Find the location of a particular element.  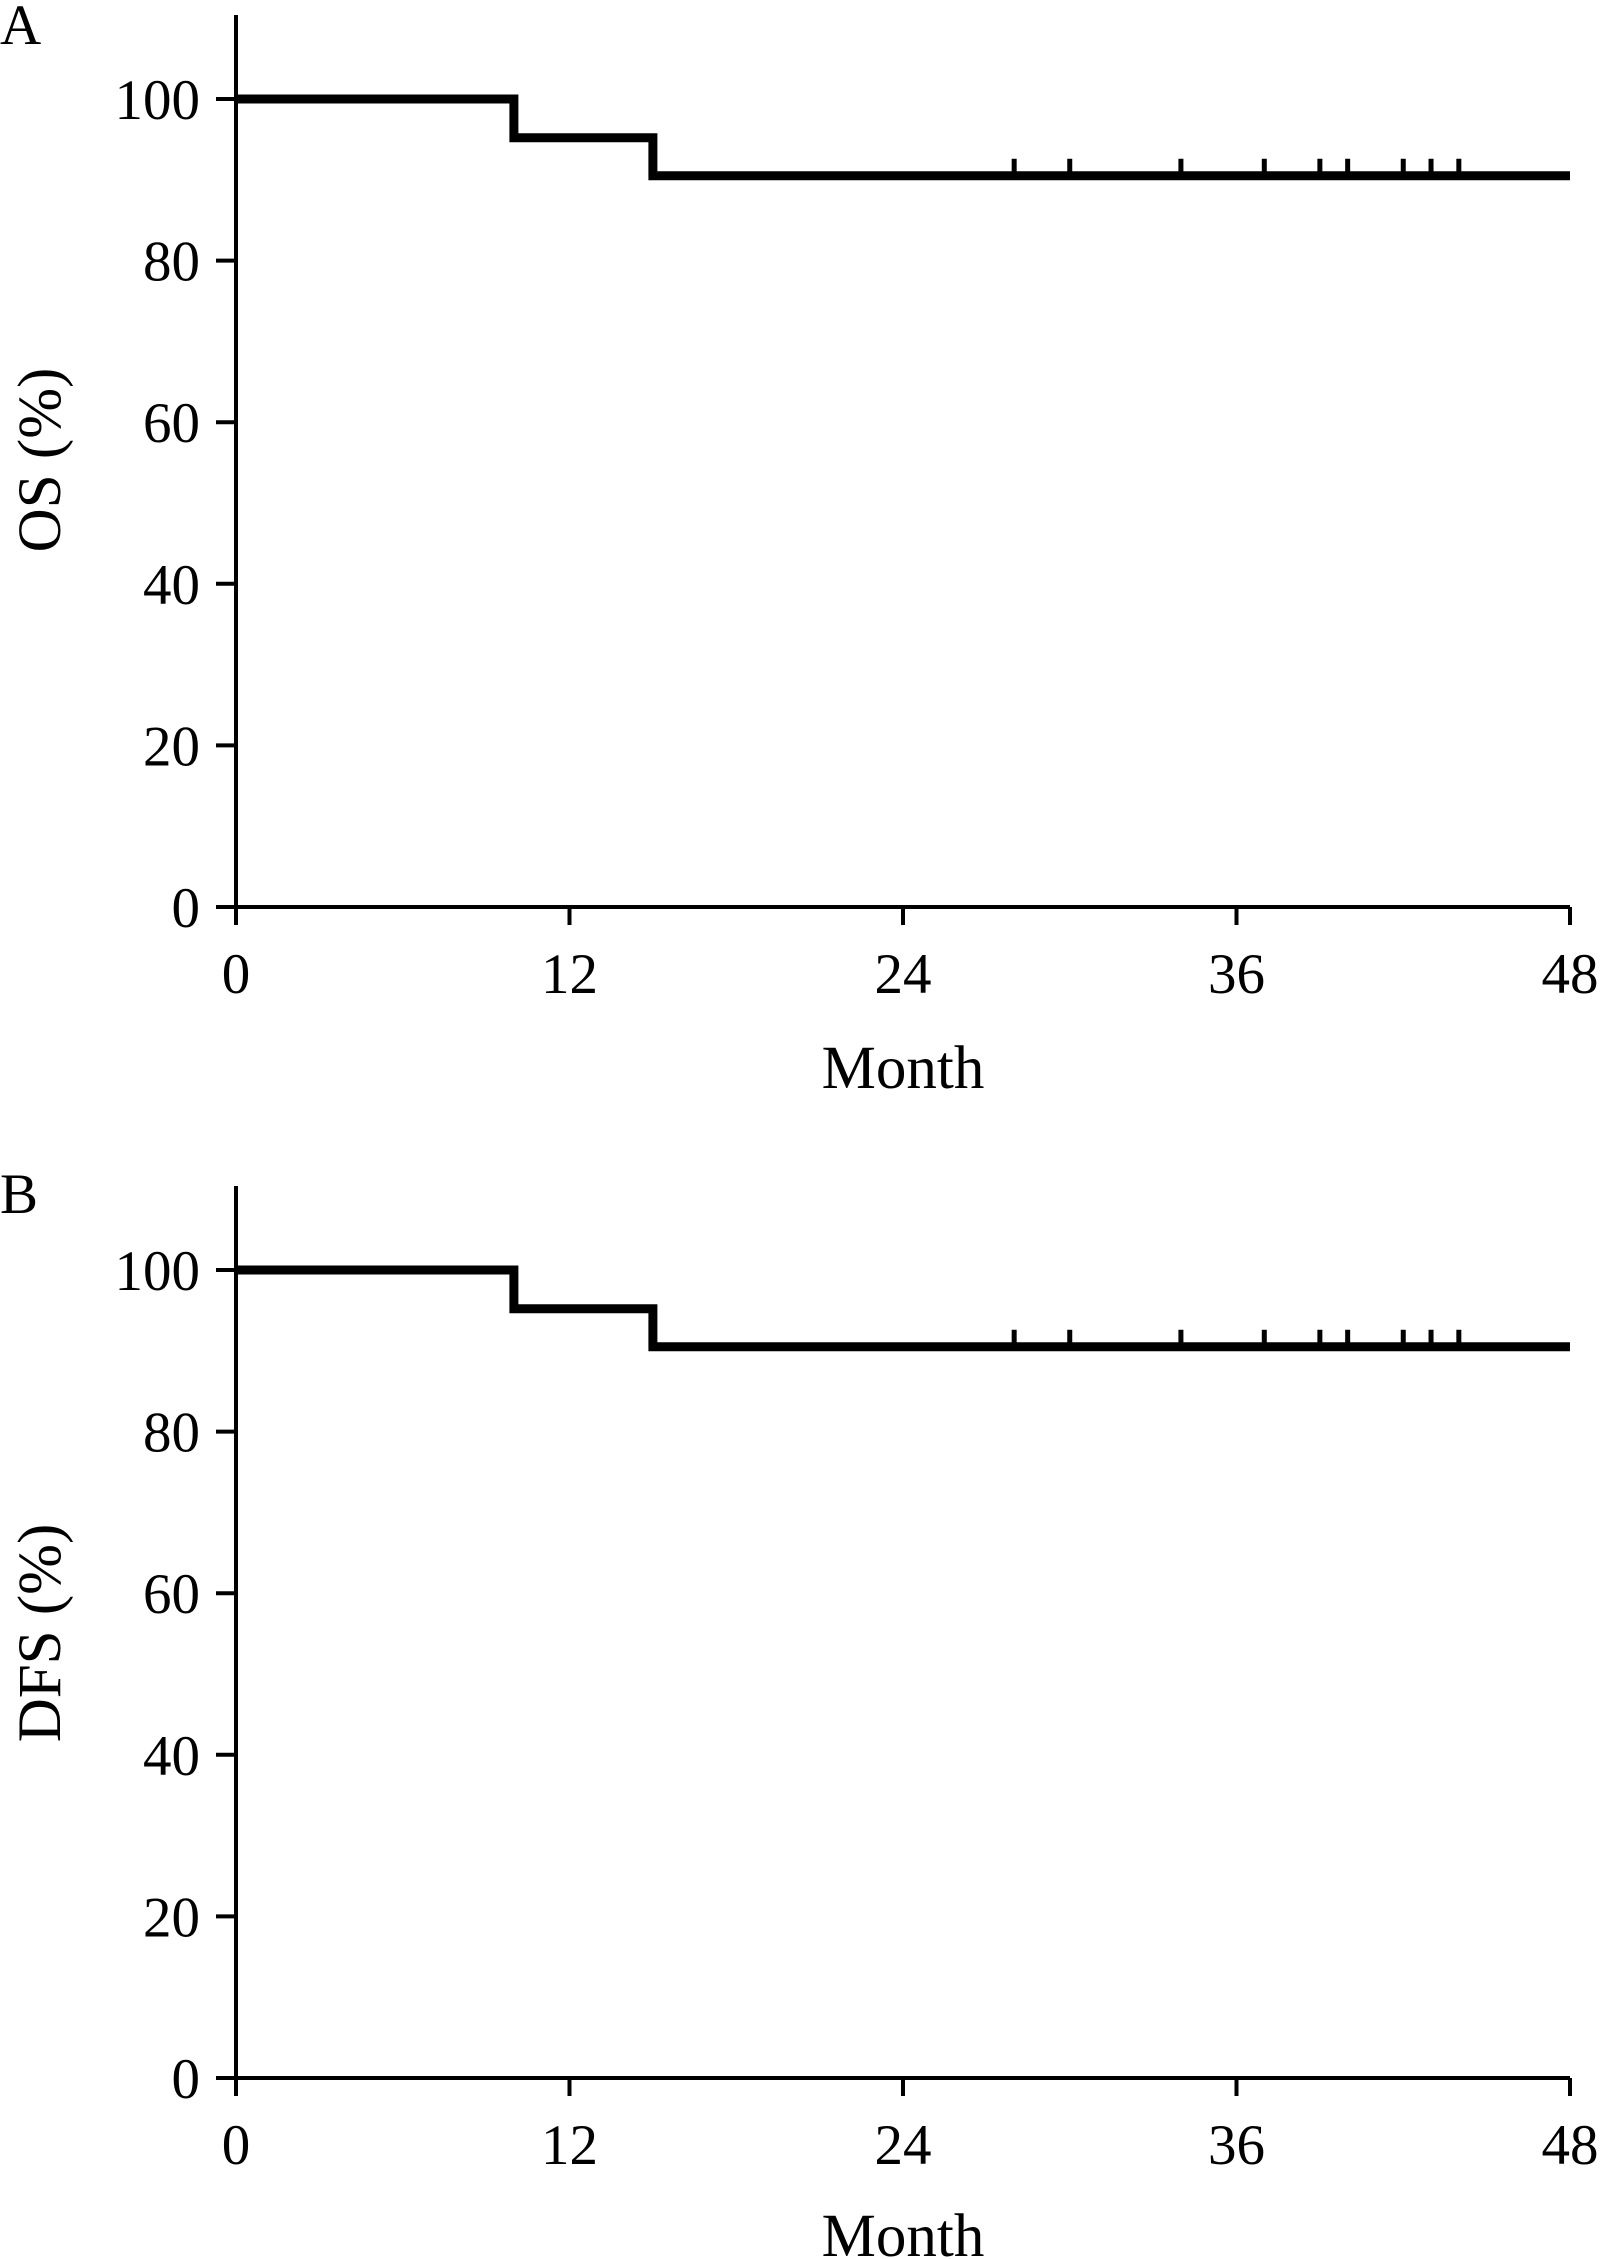

panel-label: A is located at coordinates (20, 28).